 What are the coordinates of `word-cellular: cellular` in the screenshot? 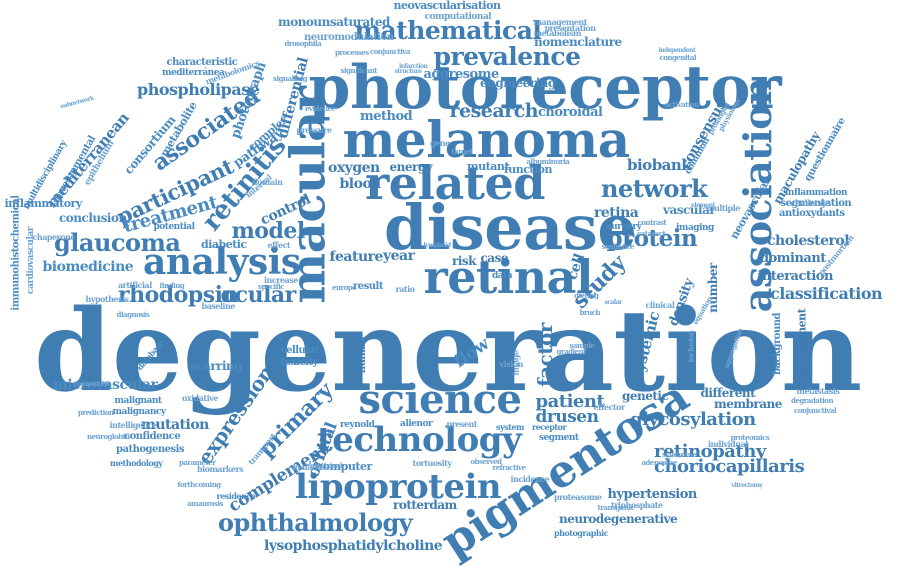 It's located at (300, 350).